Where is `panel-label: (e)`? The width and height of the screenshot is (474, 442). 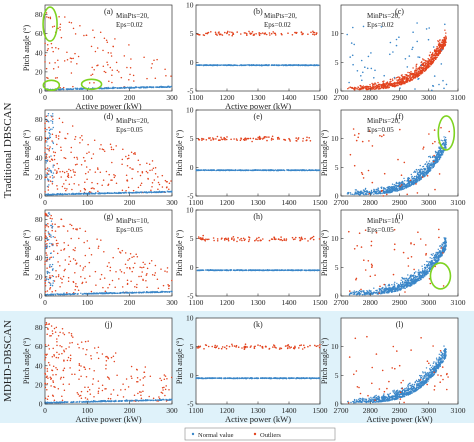 panel-label: (e) is located at coordinates (258, 116).